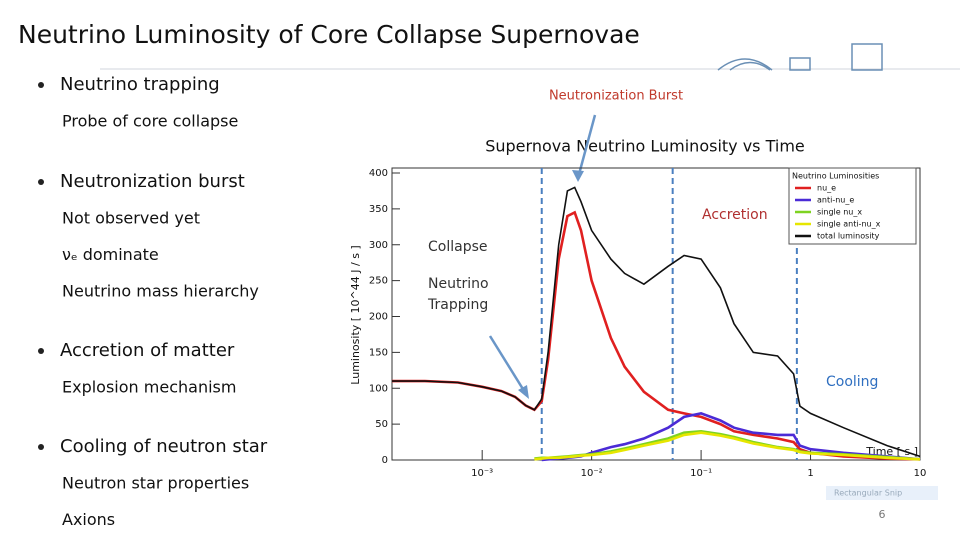  I want to click on bullet-text: Neutronization burst, so click(152, 181).